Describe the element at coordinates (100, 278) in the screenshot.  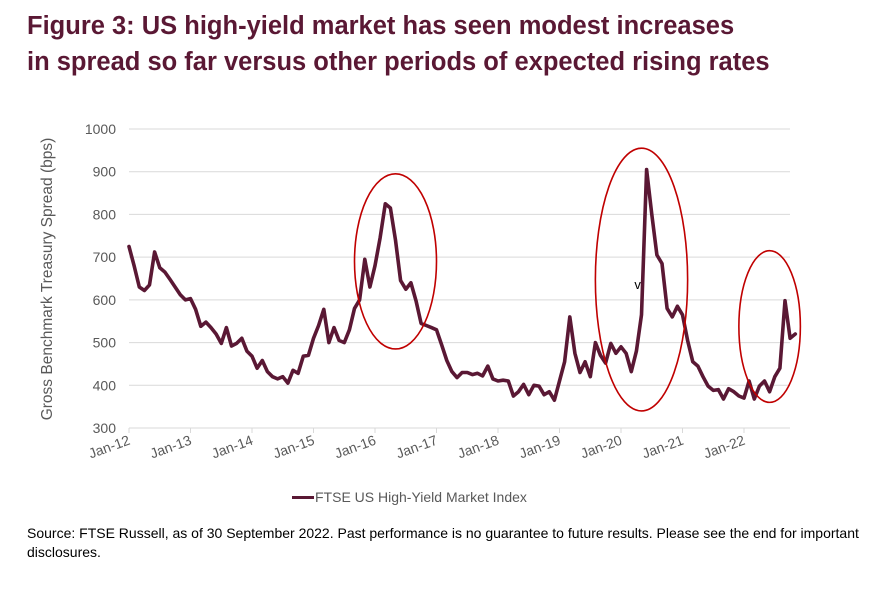
I see `y-axis-ticks: 300 400 500 600 700 800 900 1000` at that location.